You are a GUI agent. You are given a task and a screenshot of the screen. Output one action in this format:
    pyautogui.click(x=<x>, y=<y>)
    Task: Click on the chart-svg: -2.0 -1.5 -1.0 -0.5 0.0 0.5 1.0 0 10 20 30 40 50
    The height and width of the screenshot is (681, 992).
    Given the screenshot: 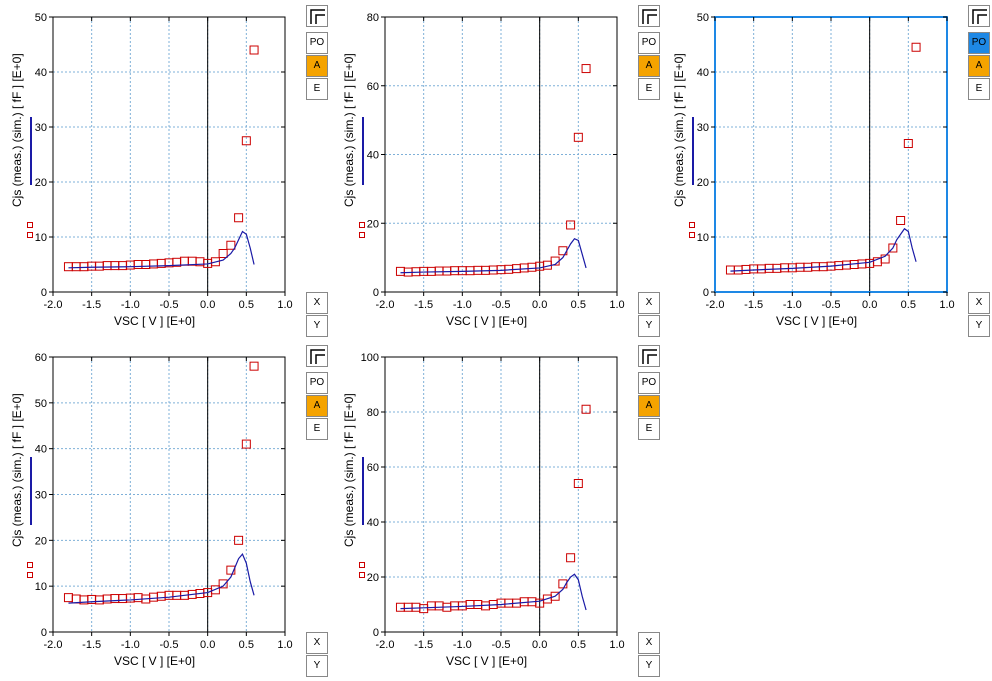 What is the action you would take?
    pyautogui.click(x=826, y=161)
    